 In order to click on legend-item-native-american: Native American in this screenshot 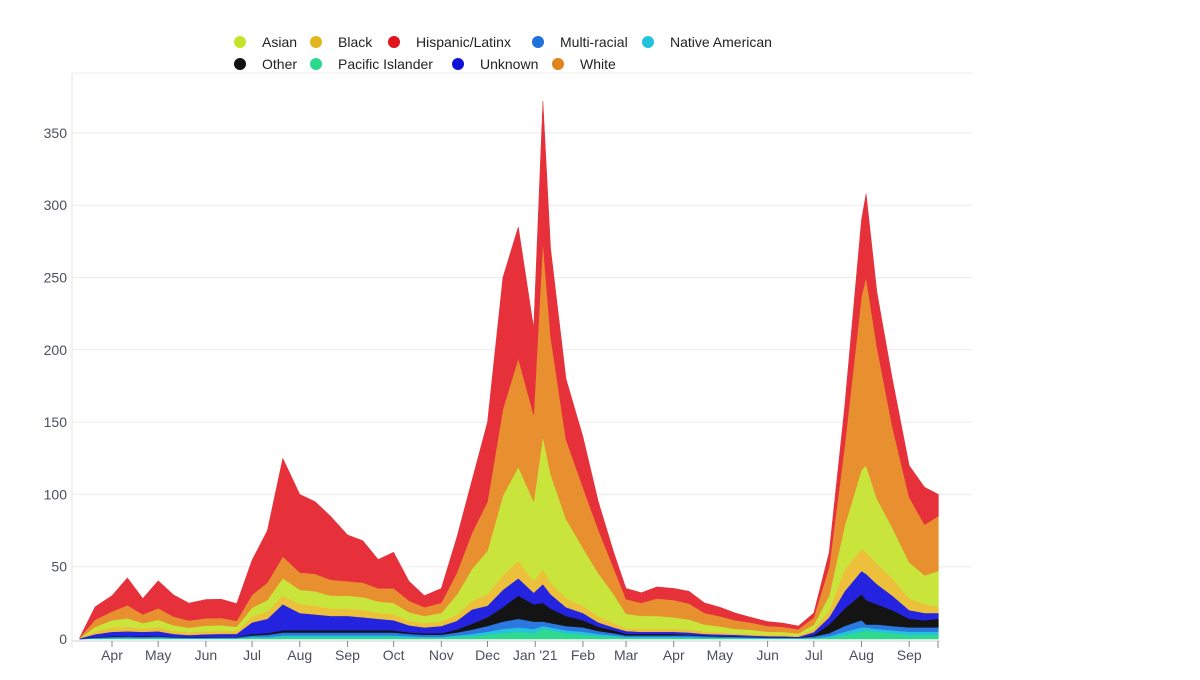, I will do `click(707, 42)`.